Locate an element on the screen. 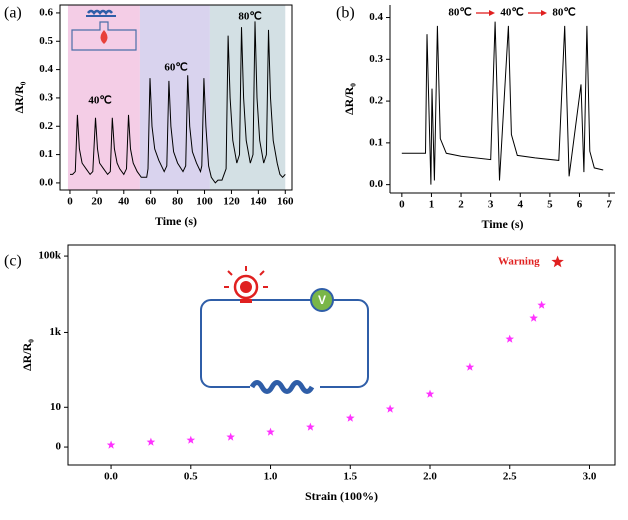 The height and width of the screenshot is (520, 628). x-tick-label: 20 is located at coordinates (97, 202).